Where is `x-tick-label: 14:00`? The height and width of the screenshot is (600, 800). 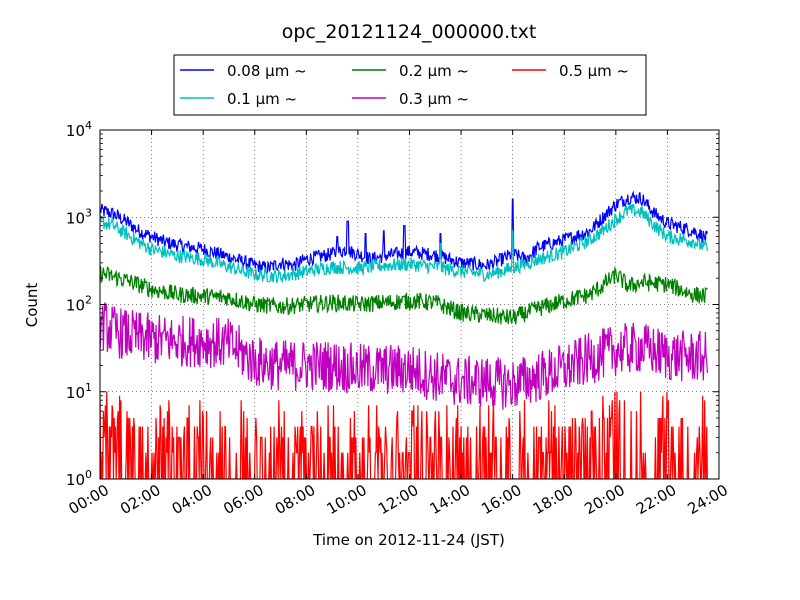 x-tick-label: 14:00 is located at coordinates (450, 499).